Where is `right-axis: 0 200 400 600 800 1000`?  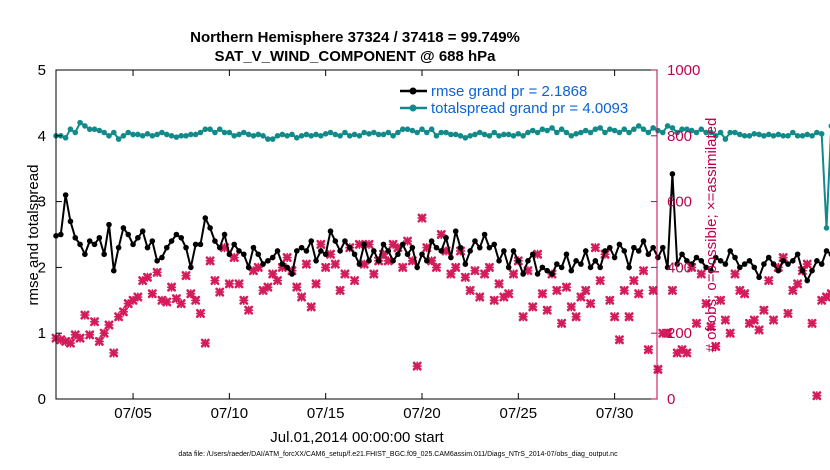 right-axis: 0 200 400 600 800 1000 is located at coordinates (675, 235).